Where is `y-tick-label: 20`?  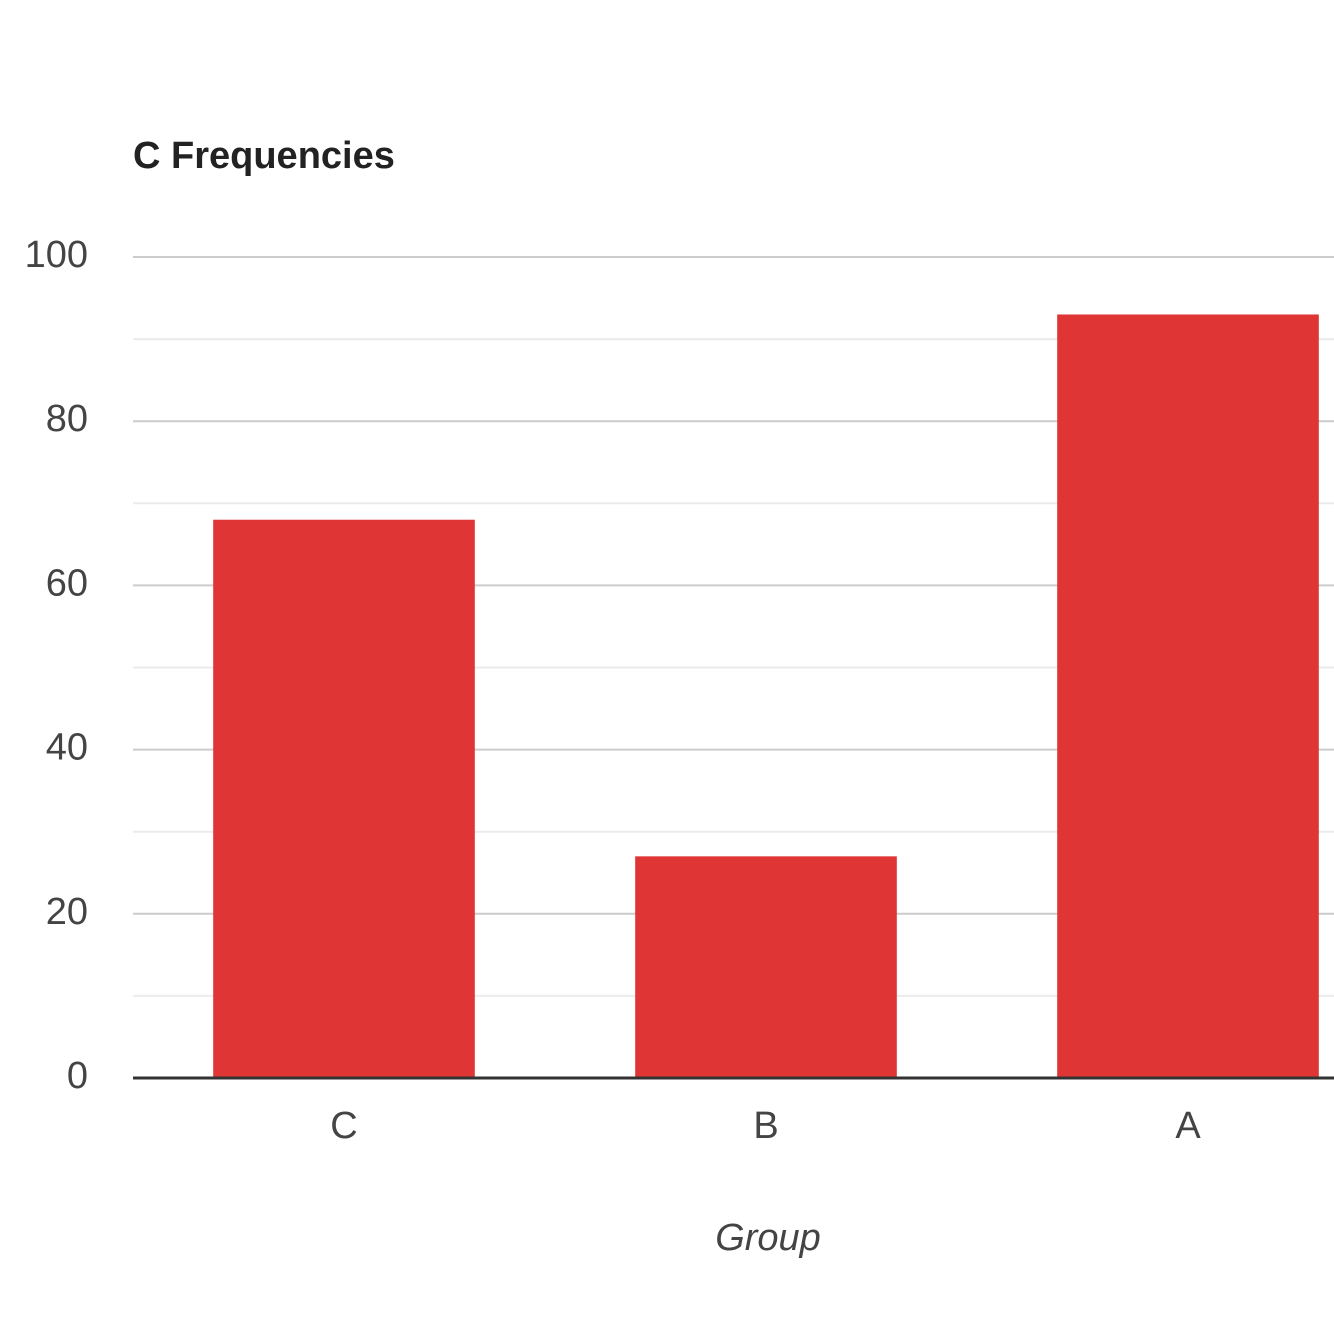 y-tick-label: 20 is located at coordinates (67, 912).